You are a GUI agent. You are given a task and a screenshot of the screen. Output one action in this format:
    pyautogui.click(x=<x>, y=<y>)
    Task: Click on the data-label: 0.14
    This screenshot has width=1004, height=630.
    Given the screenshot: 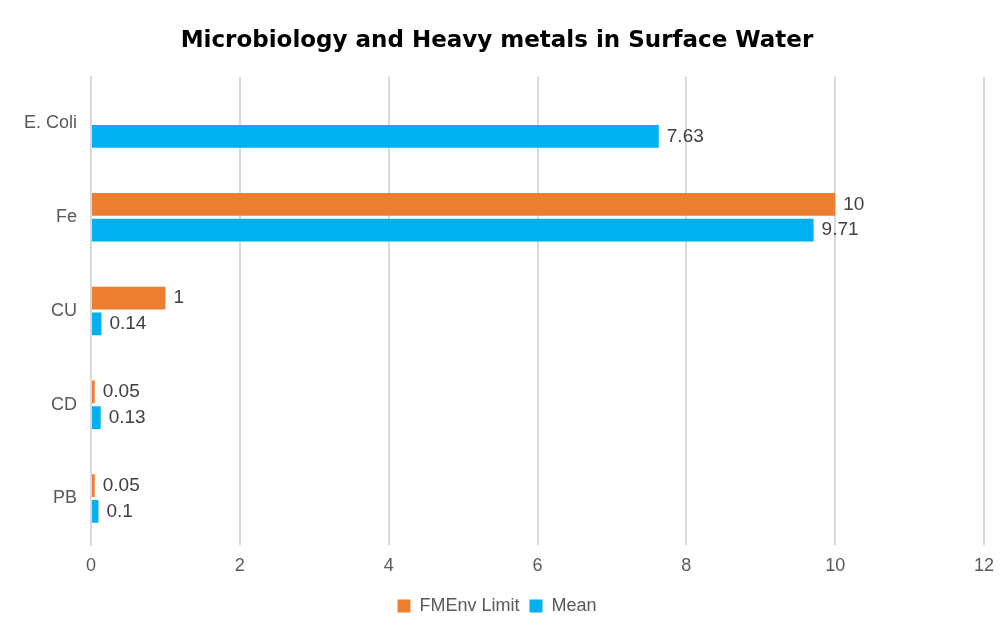 What is the action you would take?
    pyautogui.click(x=128, y=323)
    